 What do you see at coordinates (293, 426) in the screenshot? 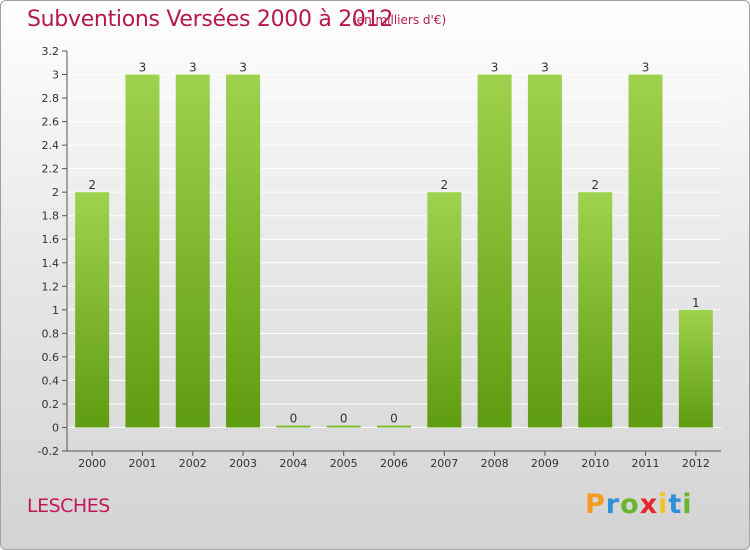
I see `bar-2004` at bounding box center [293, 426].